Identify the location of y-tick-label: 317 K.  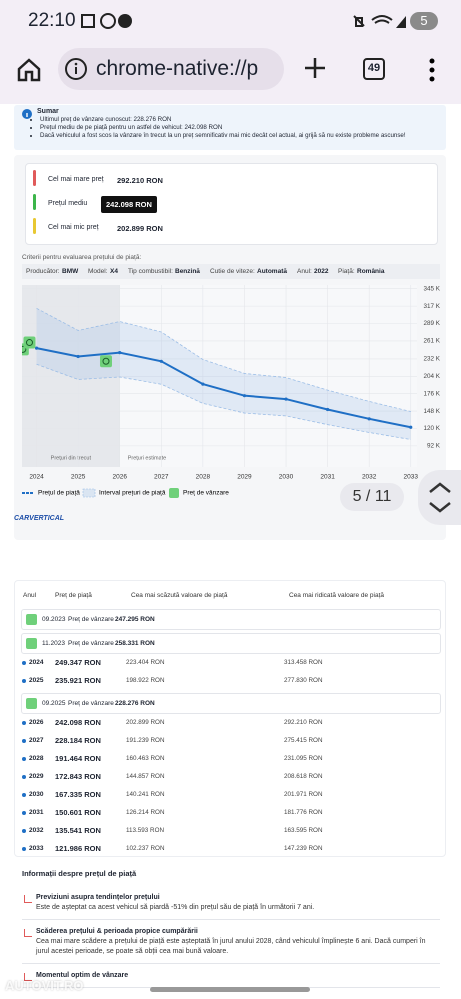
(432, 306).